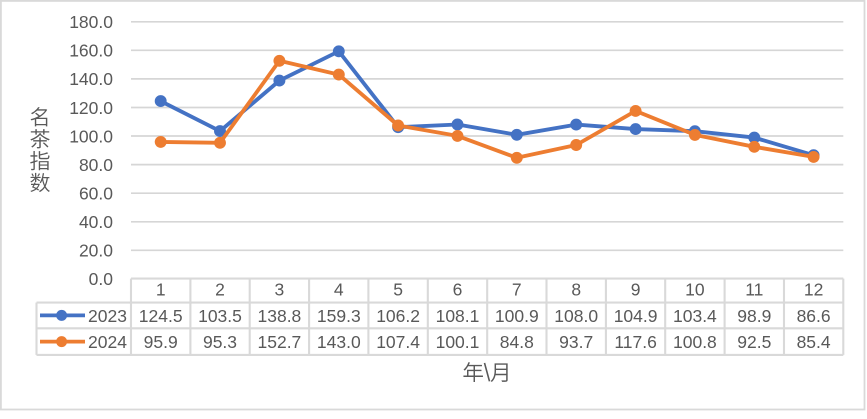 The image size is (867, 419). Describe the element at coordinates (339, 316) in the screenshot. I see `svg-text: 159.3` at that location.